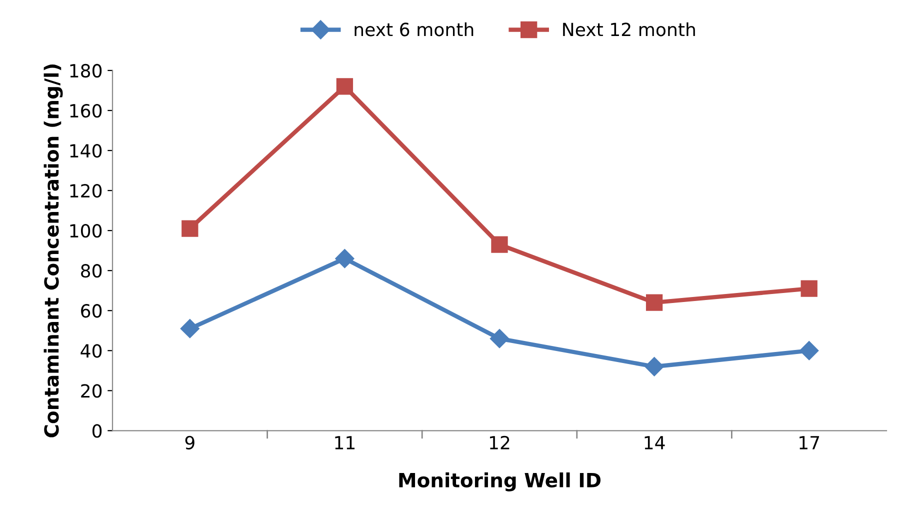 This screenshot has width=900, height=522. Describe the element at coordinates (189, 443) in the screenshot. I see `x-tick-label: 9` at that location.